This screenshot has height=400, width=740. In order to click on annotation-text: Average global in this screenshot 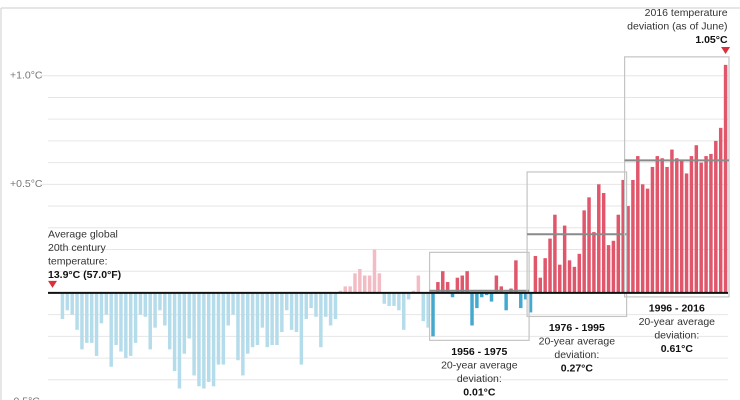, I will do `click(83, 235)`.